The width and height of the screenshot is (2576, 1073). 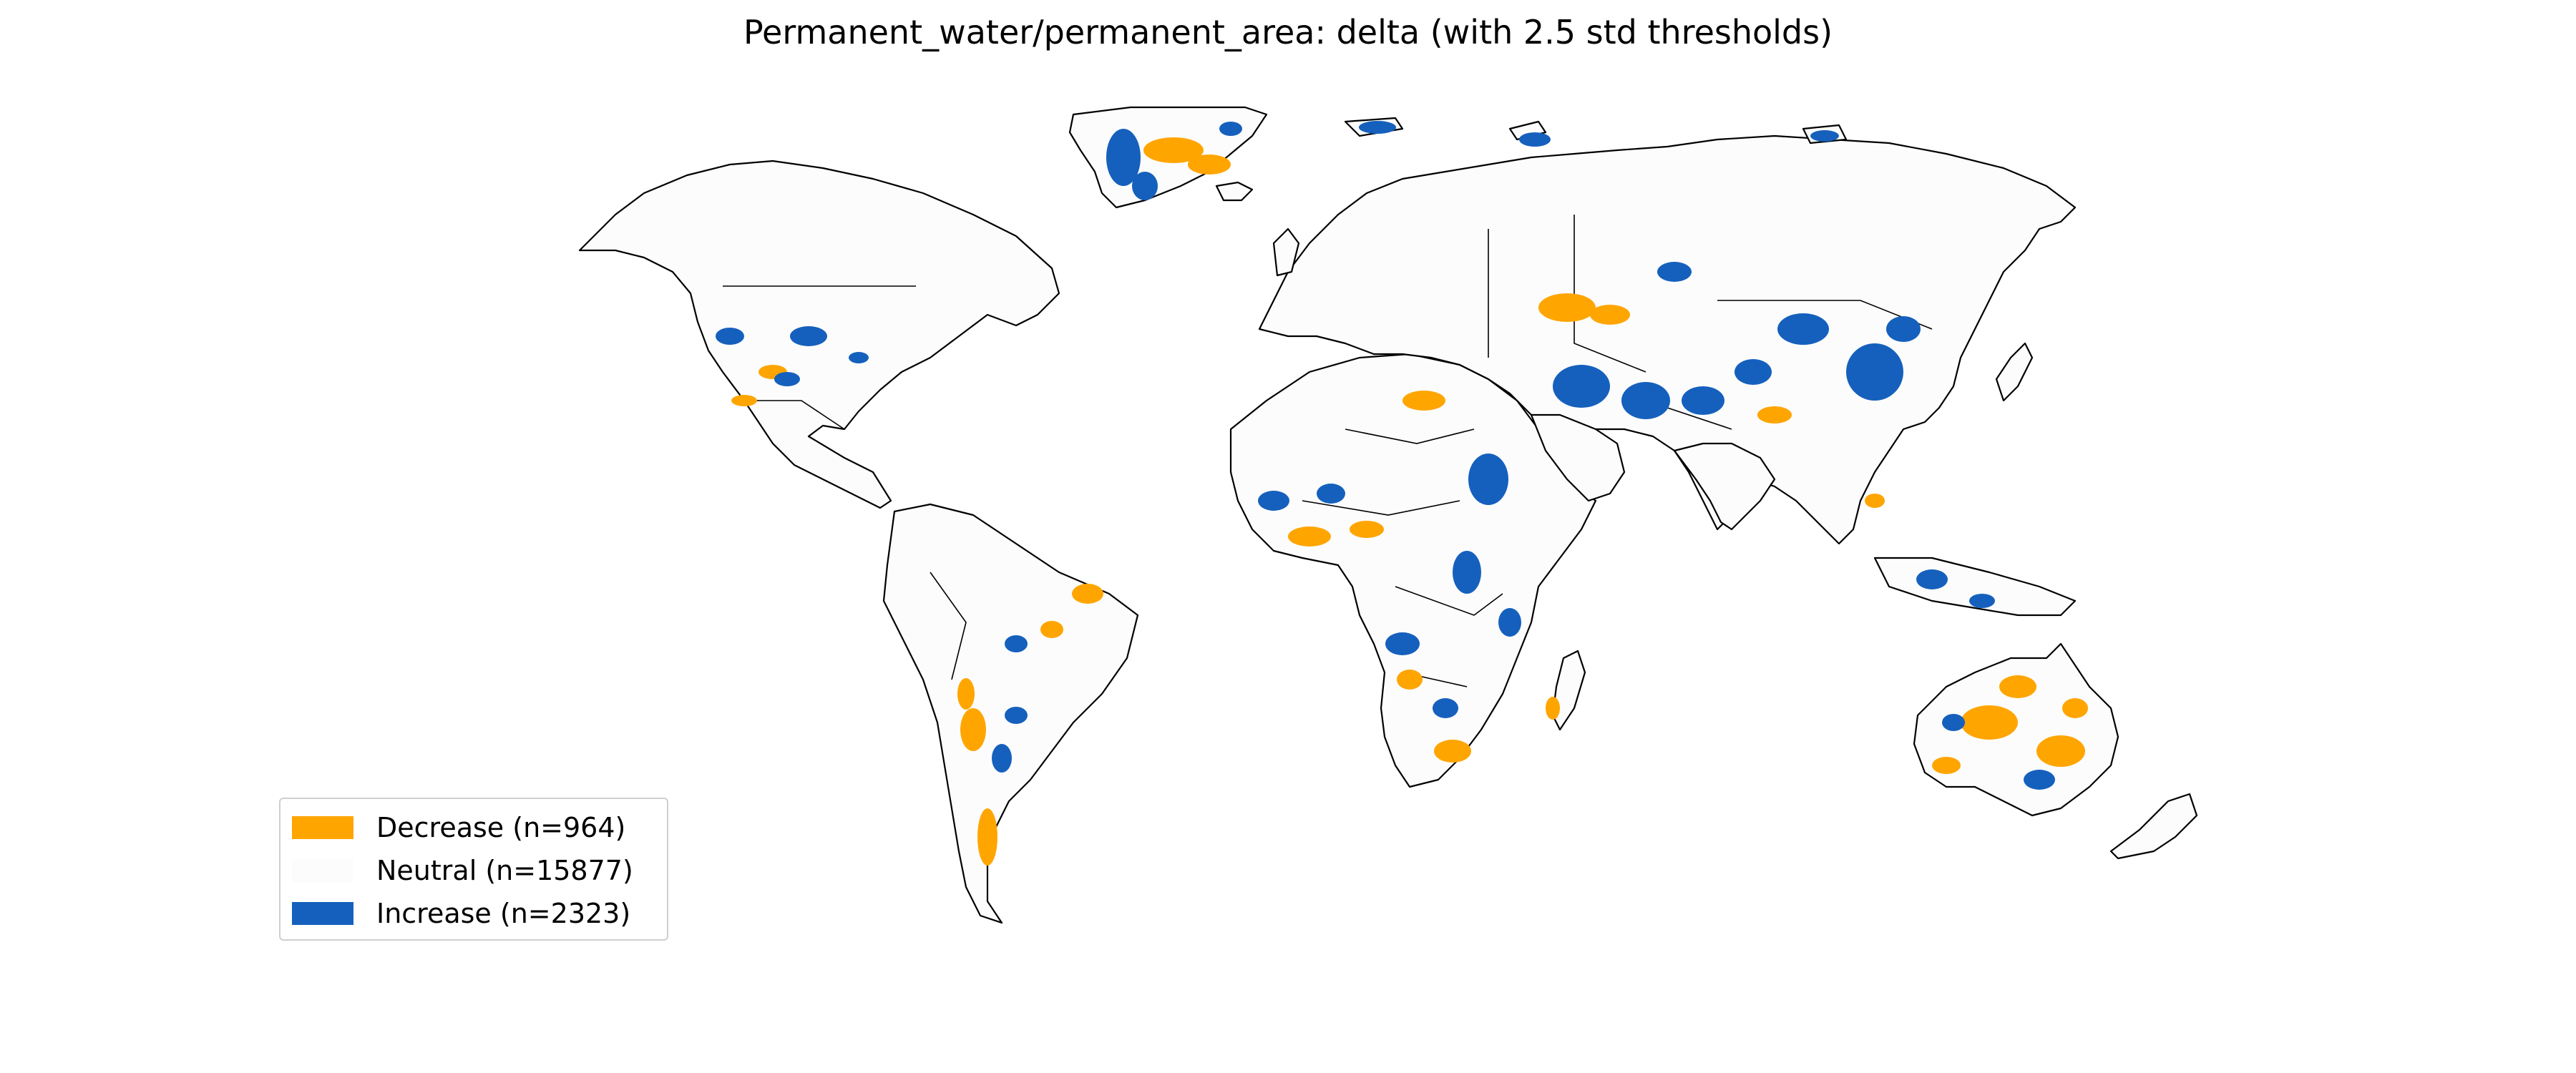 I want to click on legend-item-neutral: Neutral (n=15877), so click(x=462, y=870).